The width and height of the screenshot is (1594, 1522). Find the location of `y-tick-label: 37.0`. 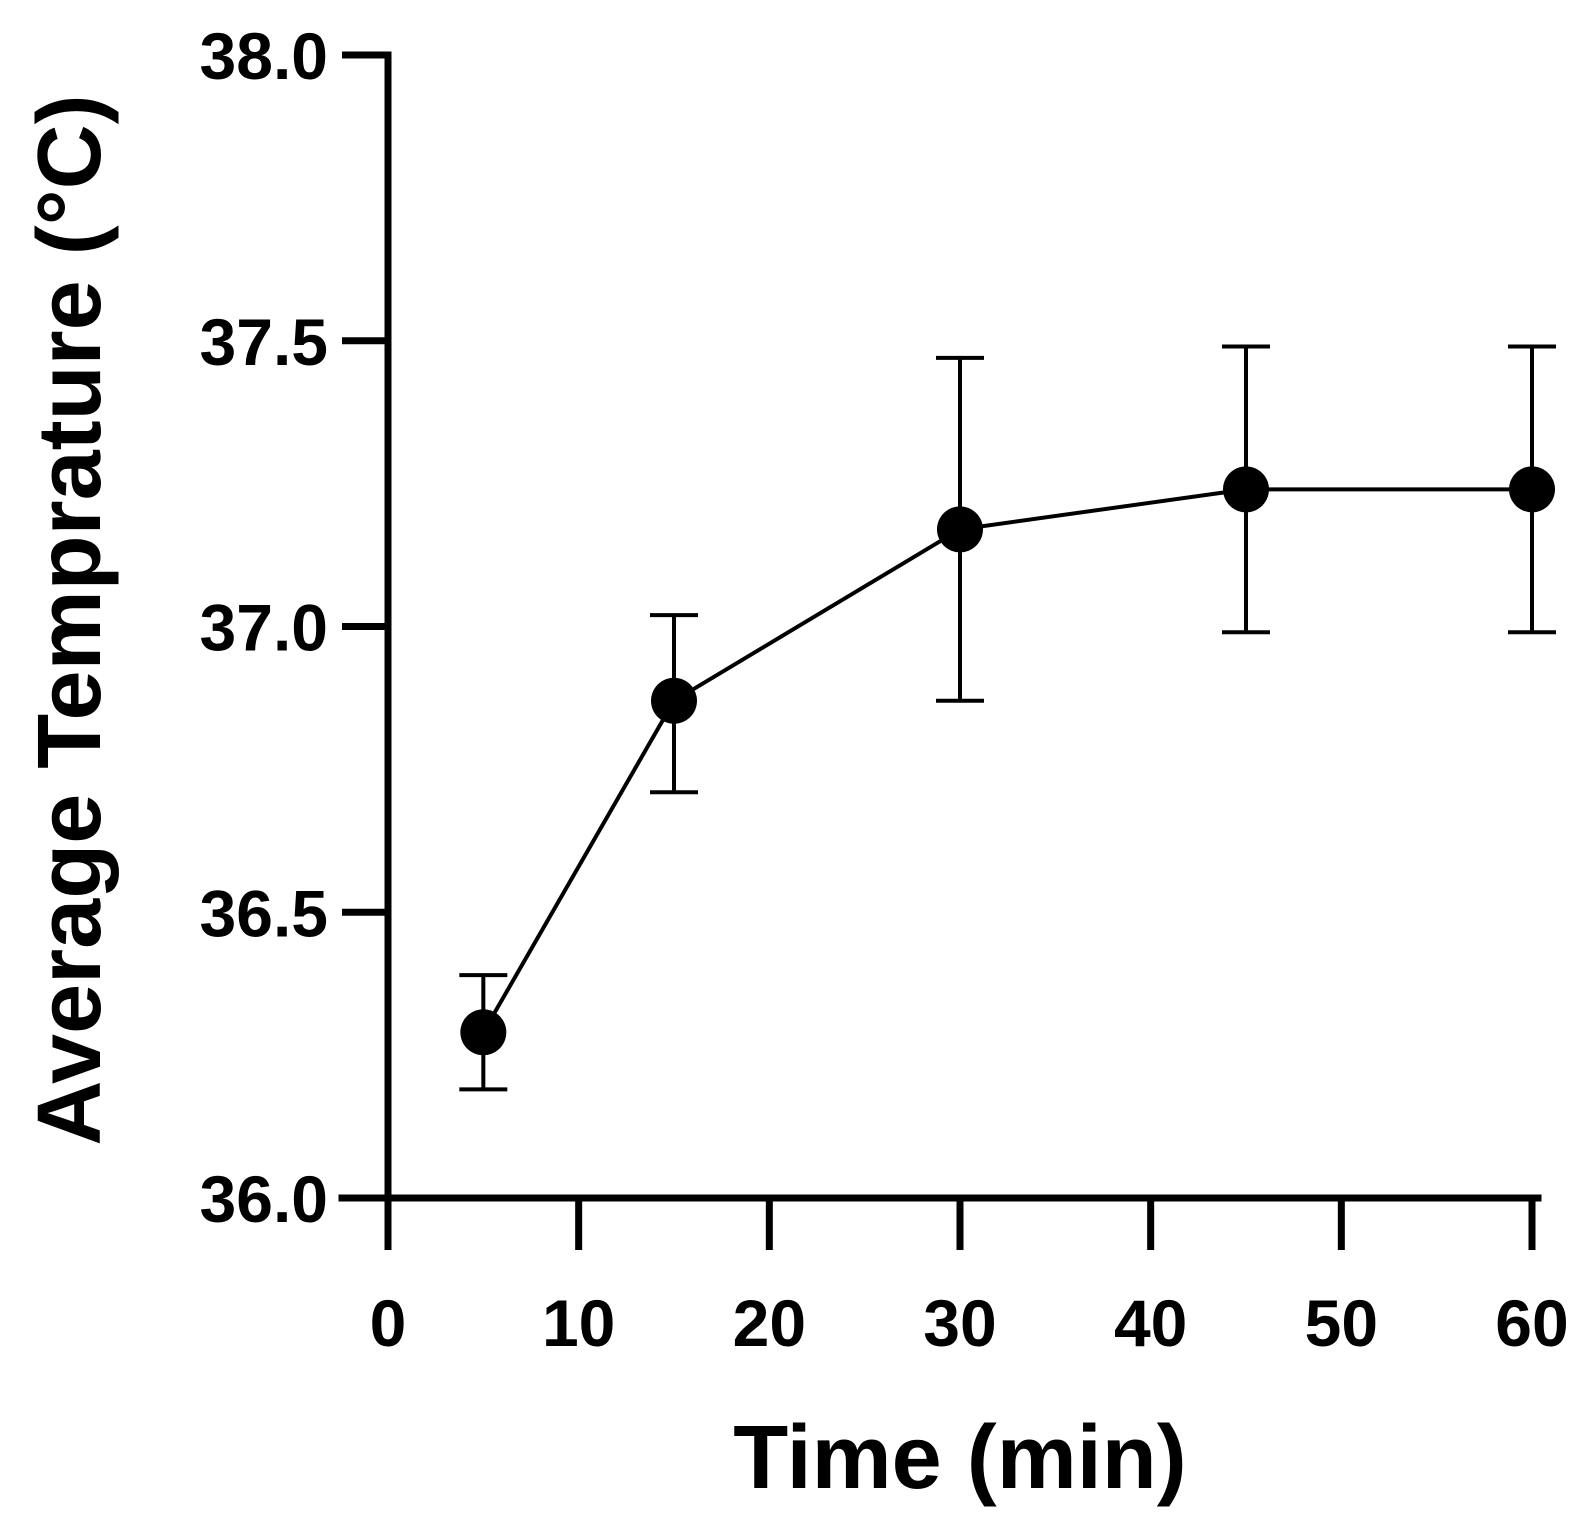

y-tick-label: 37.0 is located at coordinates (264, 628).